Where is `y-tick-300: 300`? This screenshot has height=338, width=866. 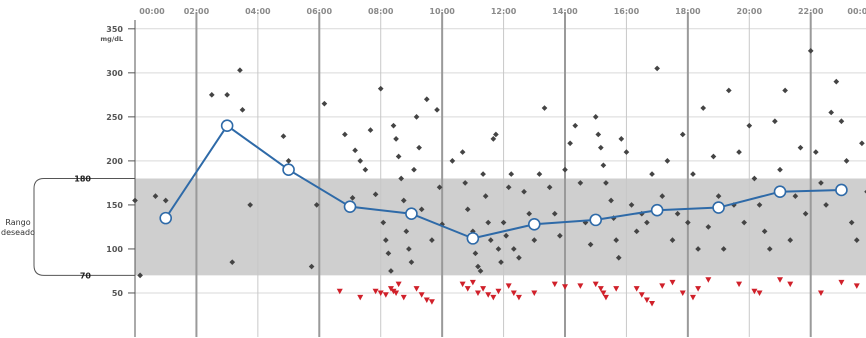
y-tick-300: 300 is located at coordinates (114, 73).